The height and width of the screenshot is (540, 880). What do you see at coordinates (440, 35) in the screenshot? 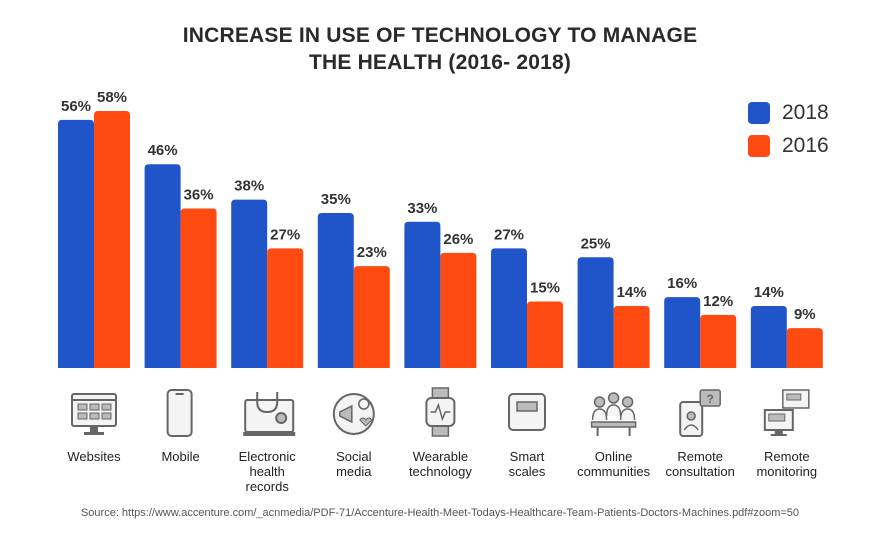
I see `title-line-1: INCREASE IN USE OF TECHNOLOGY TO MANAGE` at bounding box center [440, 35].